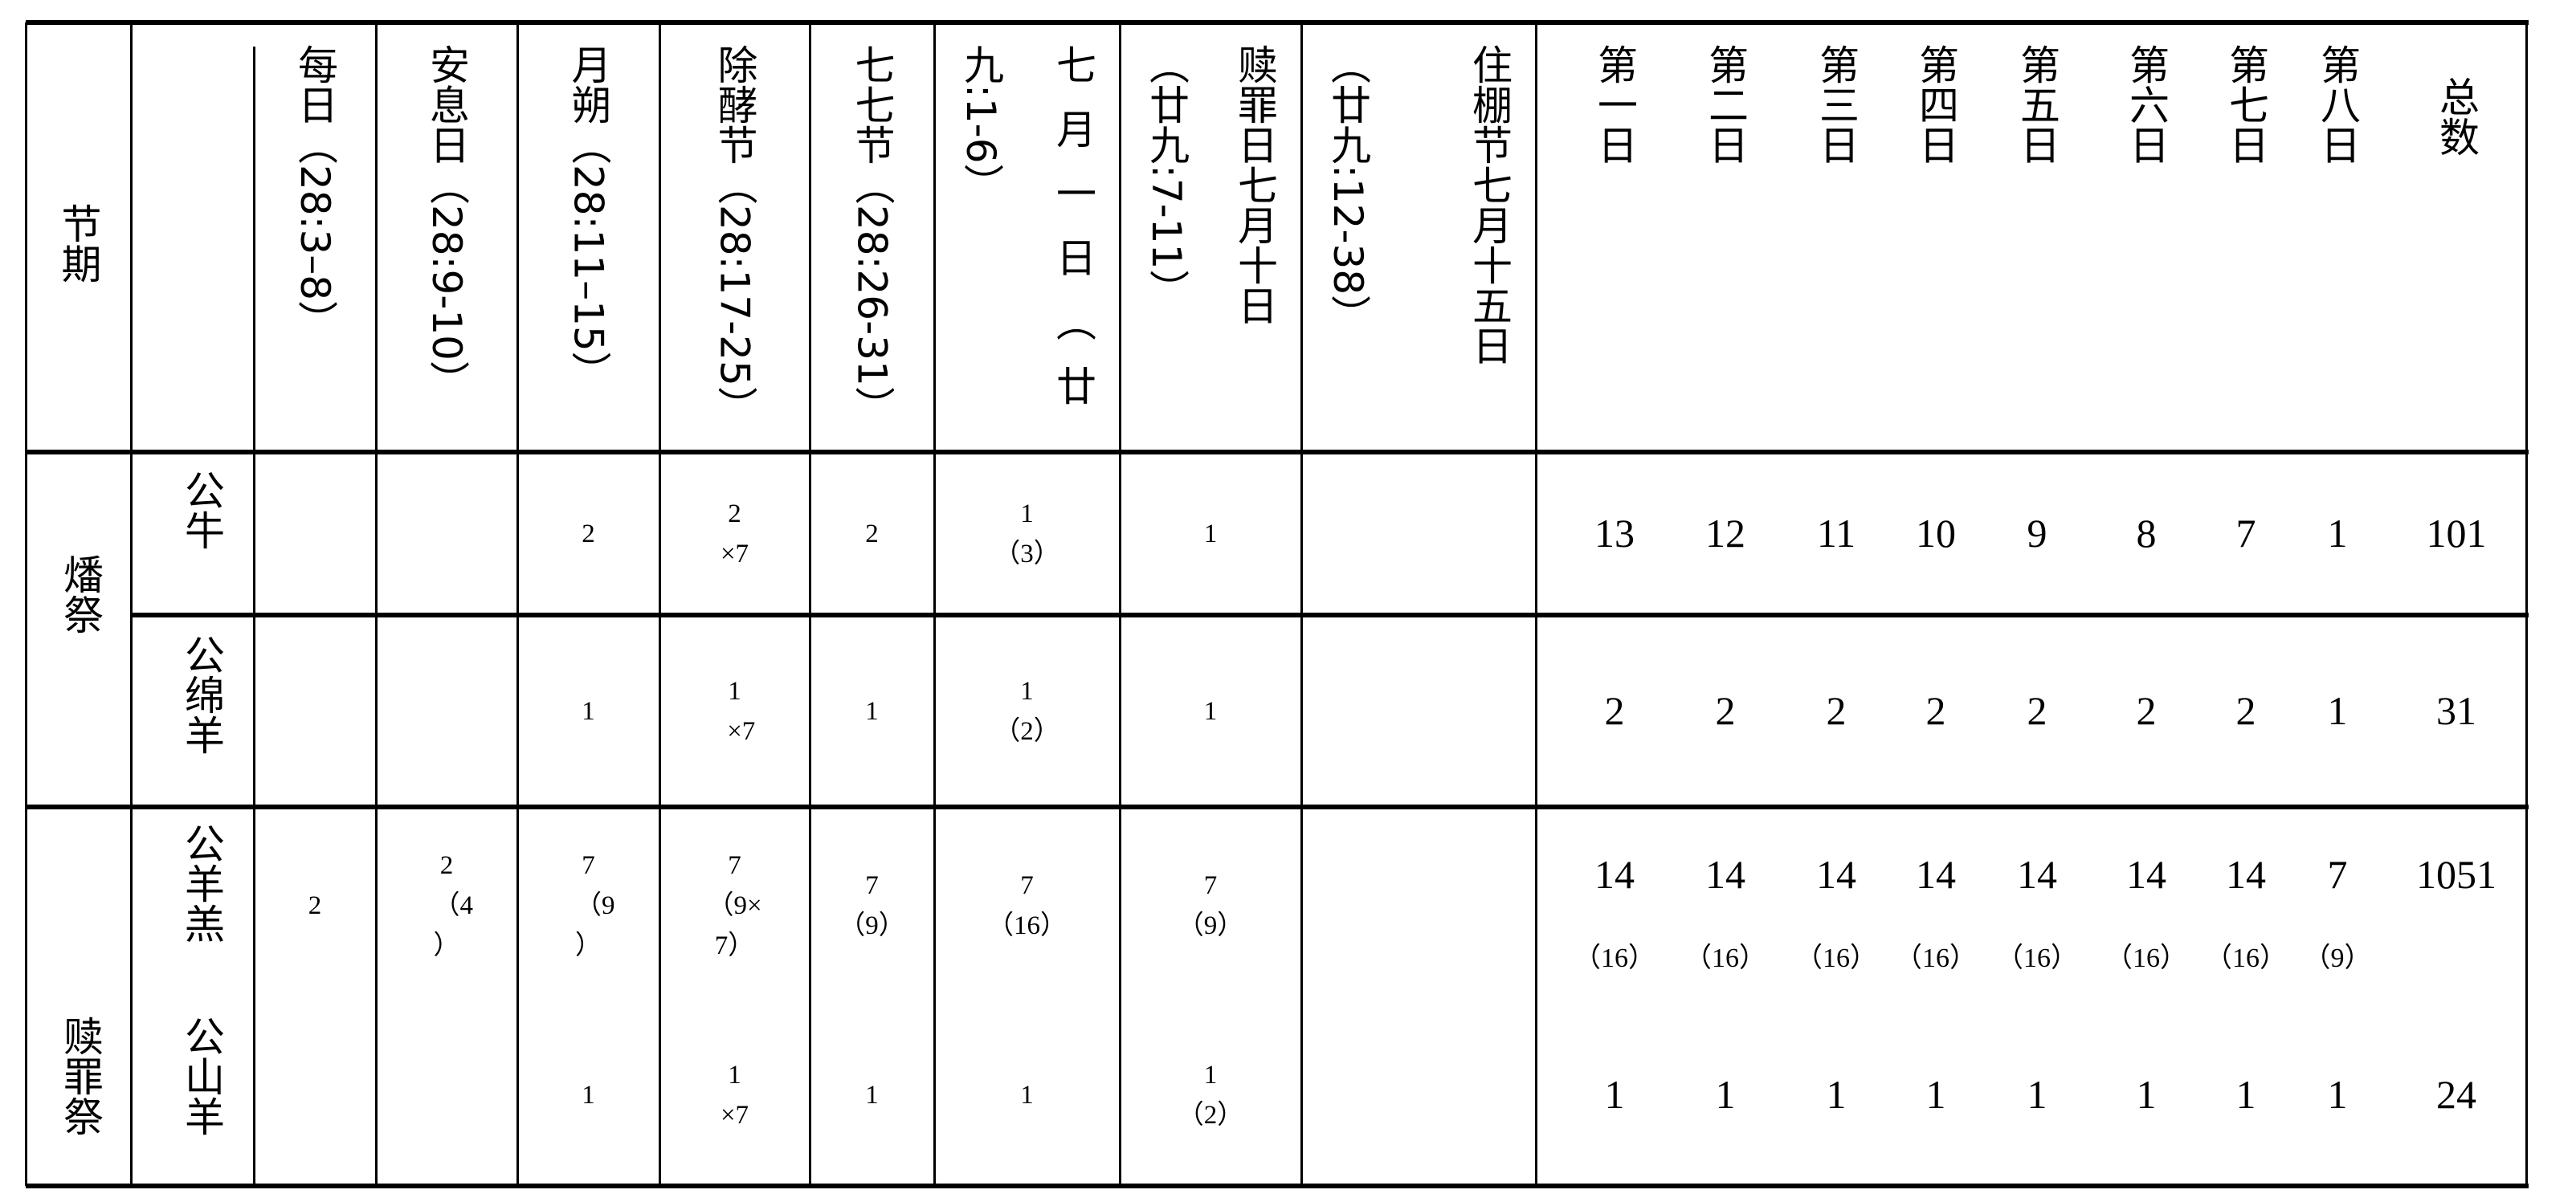 Image resolution: width=2576 pixels, height=1202 pixels. Describe the element at coordinates (2456, 116) in the screenshot. I see `header-day: 总数` at that location.